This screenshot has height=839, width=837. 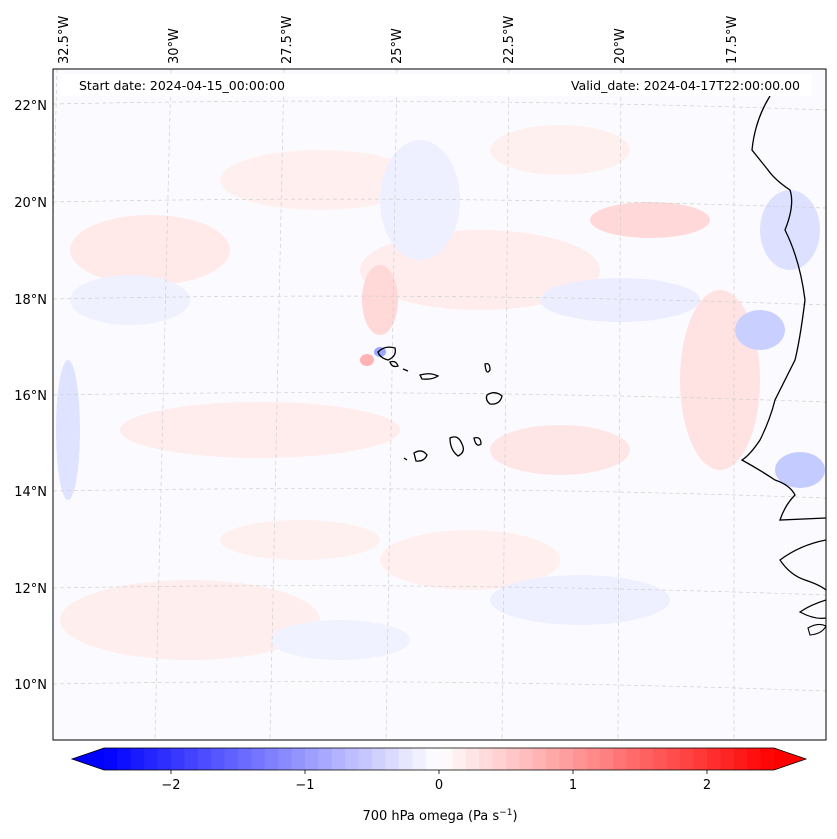 What do you see at coordinates (64, 40) in the screenshot?
I see `lon-label: 32.5°W` at bounding box center [64, 40].